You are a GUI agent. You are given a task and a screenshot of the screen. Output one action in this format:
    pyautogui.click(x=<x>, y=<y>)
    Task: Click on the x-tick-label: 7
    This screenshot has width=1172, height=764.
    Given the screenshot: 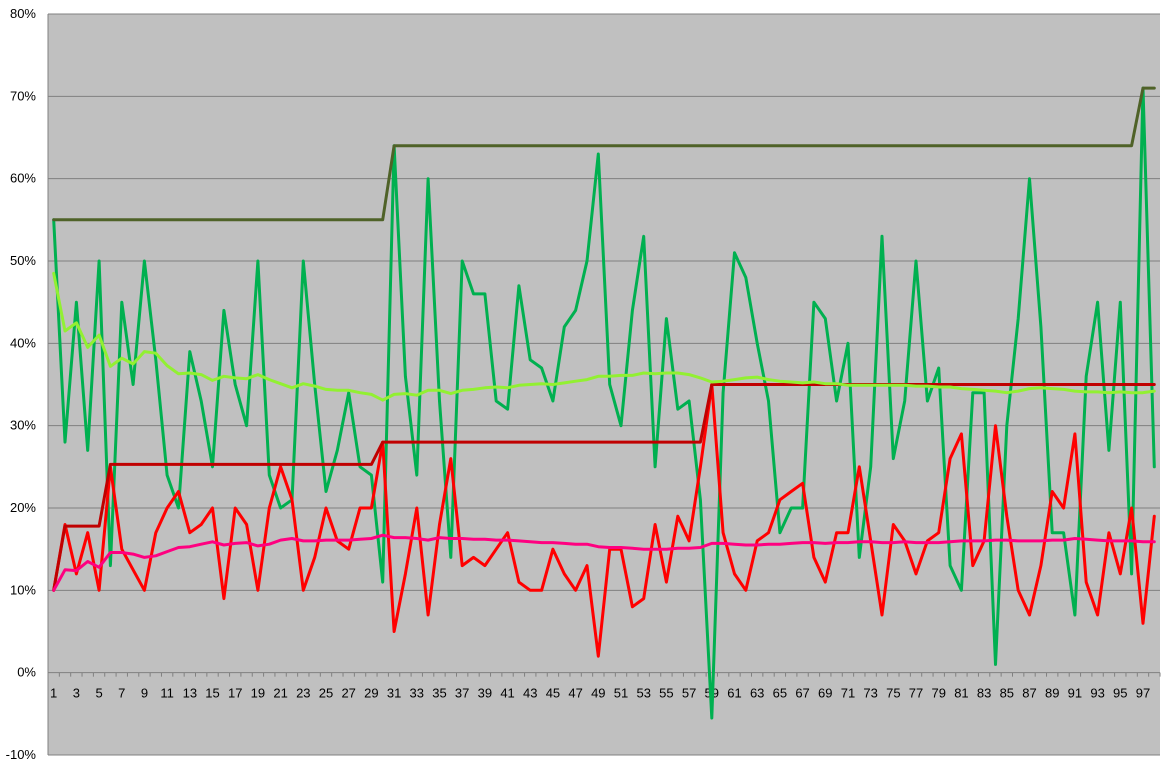 What is the action you would take?
    pyautogui.click(x=121, y=693)
    